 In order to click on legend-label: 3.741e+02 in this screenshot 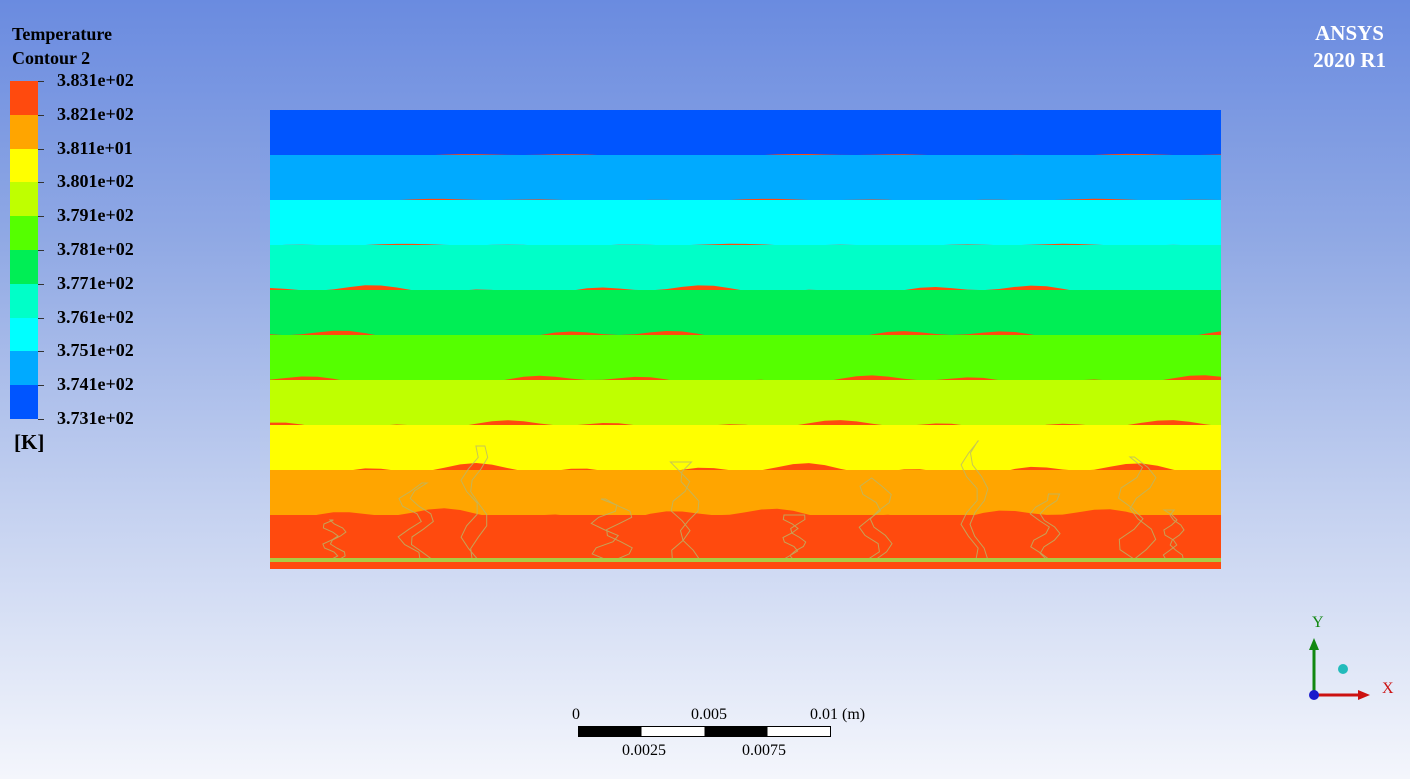, I will do `click(95, 384)`.